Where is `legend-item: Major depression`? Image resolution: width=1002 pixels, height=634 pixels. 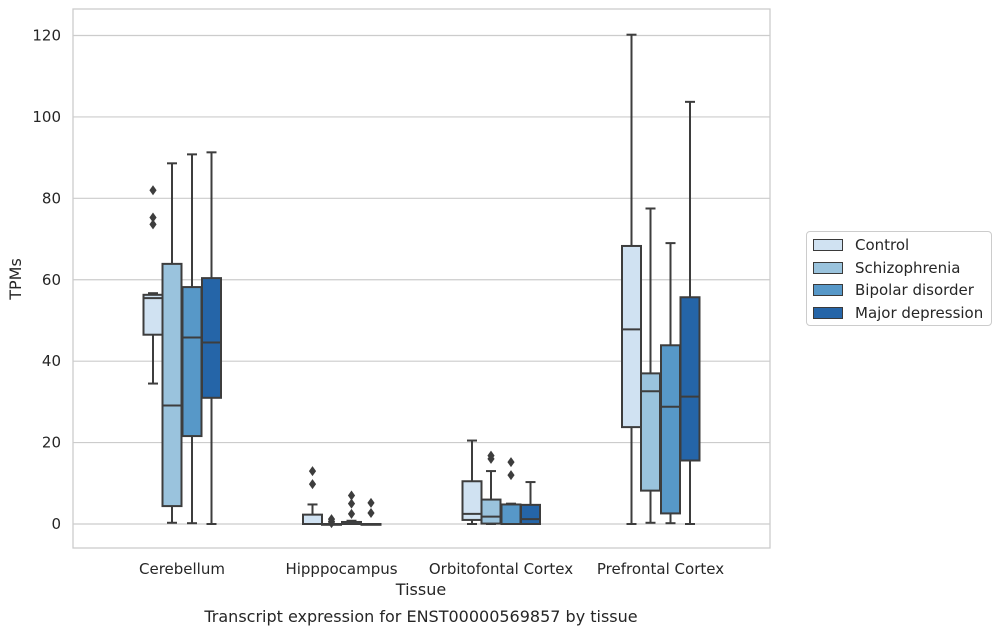 legend-item: Major depression is located at coordinates (898, 313).